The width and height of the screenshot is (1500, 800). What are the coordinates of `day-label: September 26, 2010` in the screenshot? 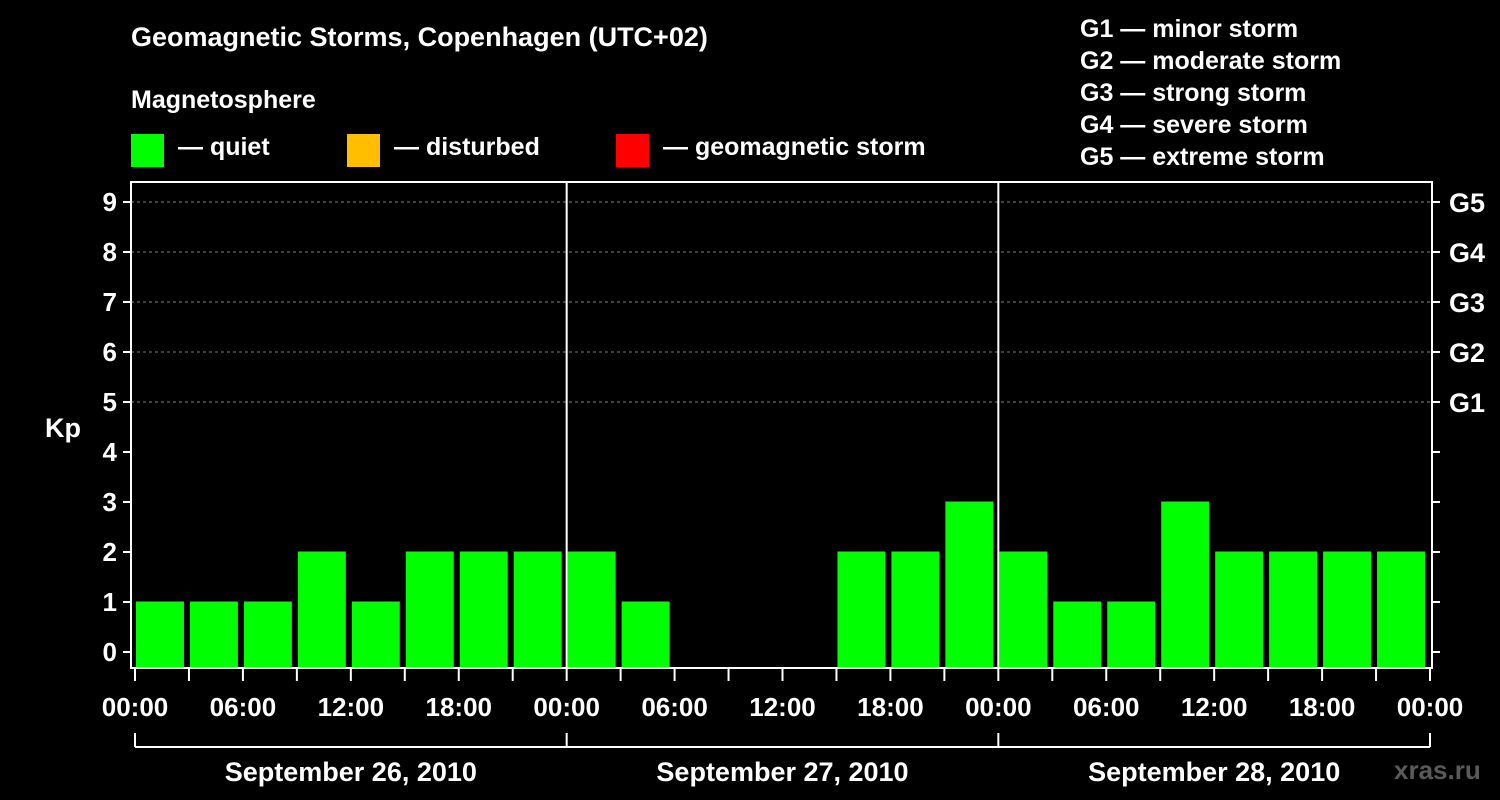 It's located at (351, 772).